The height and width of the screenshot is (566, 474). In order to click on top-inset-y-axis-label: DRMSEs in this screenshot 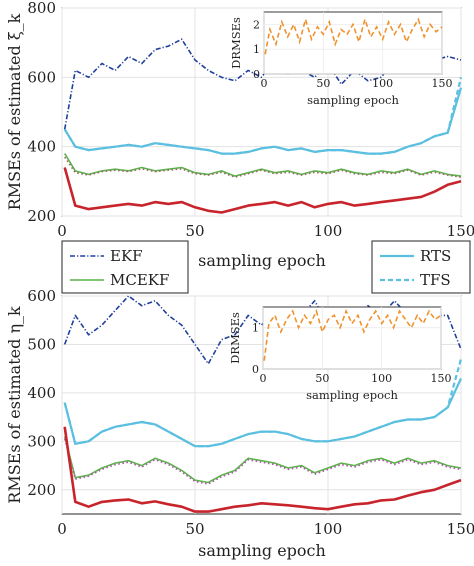, I will do `click(236, 43)`.